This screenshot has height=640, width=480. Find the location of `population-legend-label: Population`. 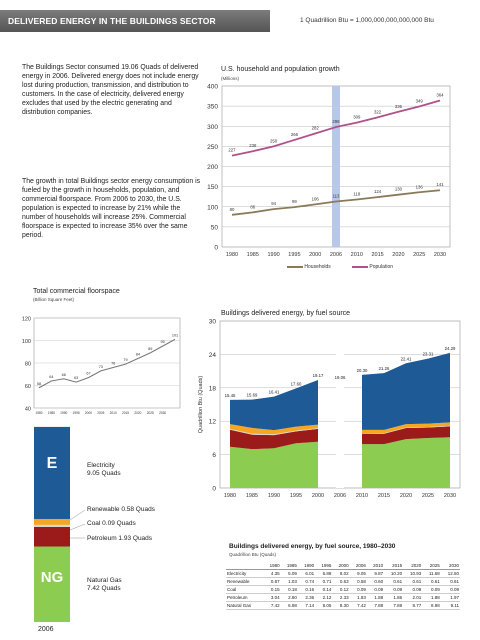

population-legend-label: Population is located at coordinates (381, 267).